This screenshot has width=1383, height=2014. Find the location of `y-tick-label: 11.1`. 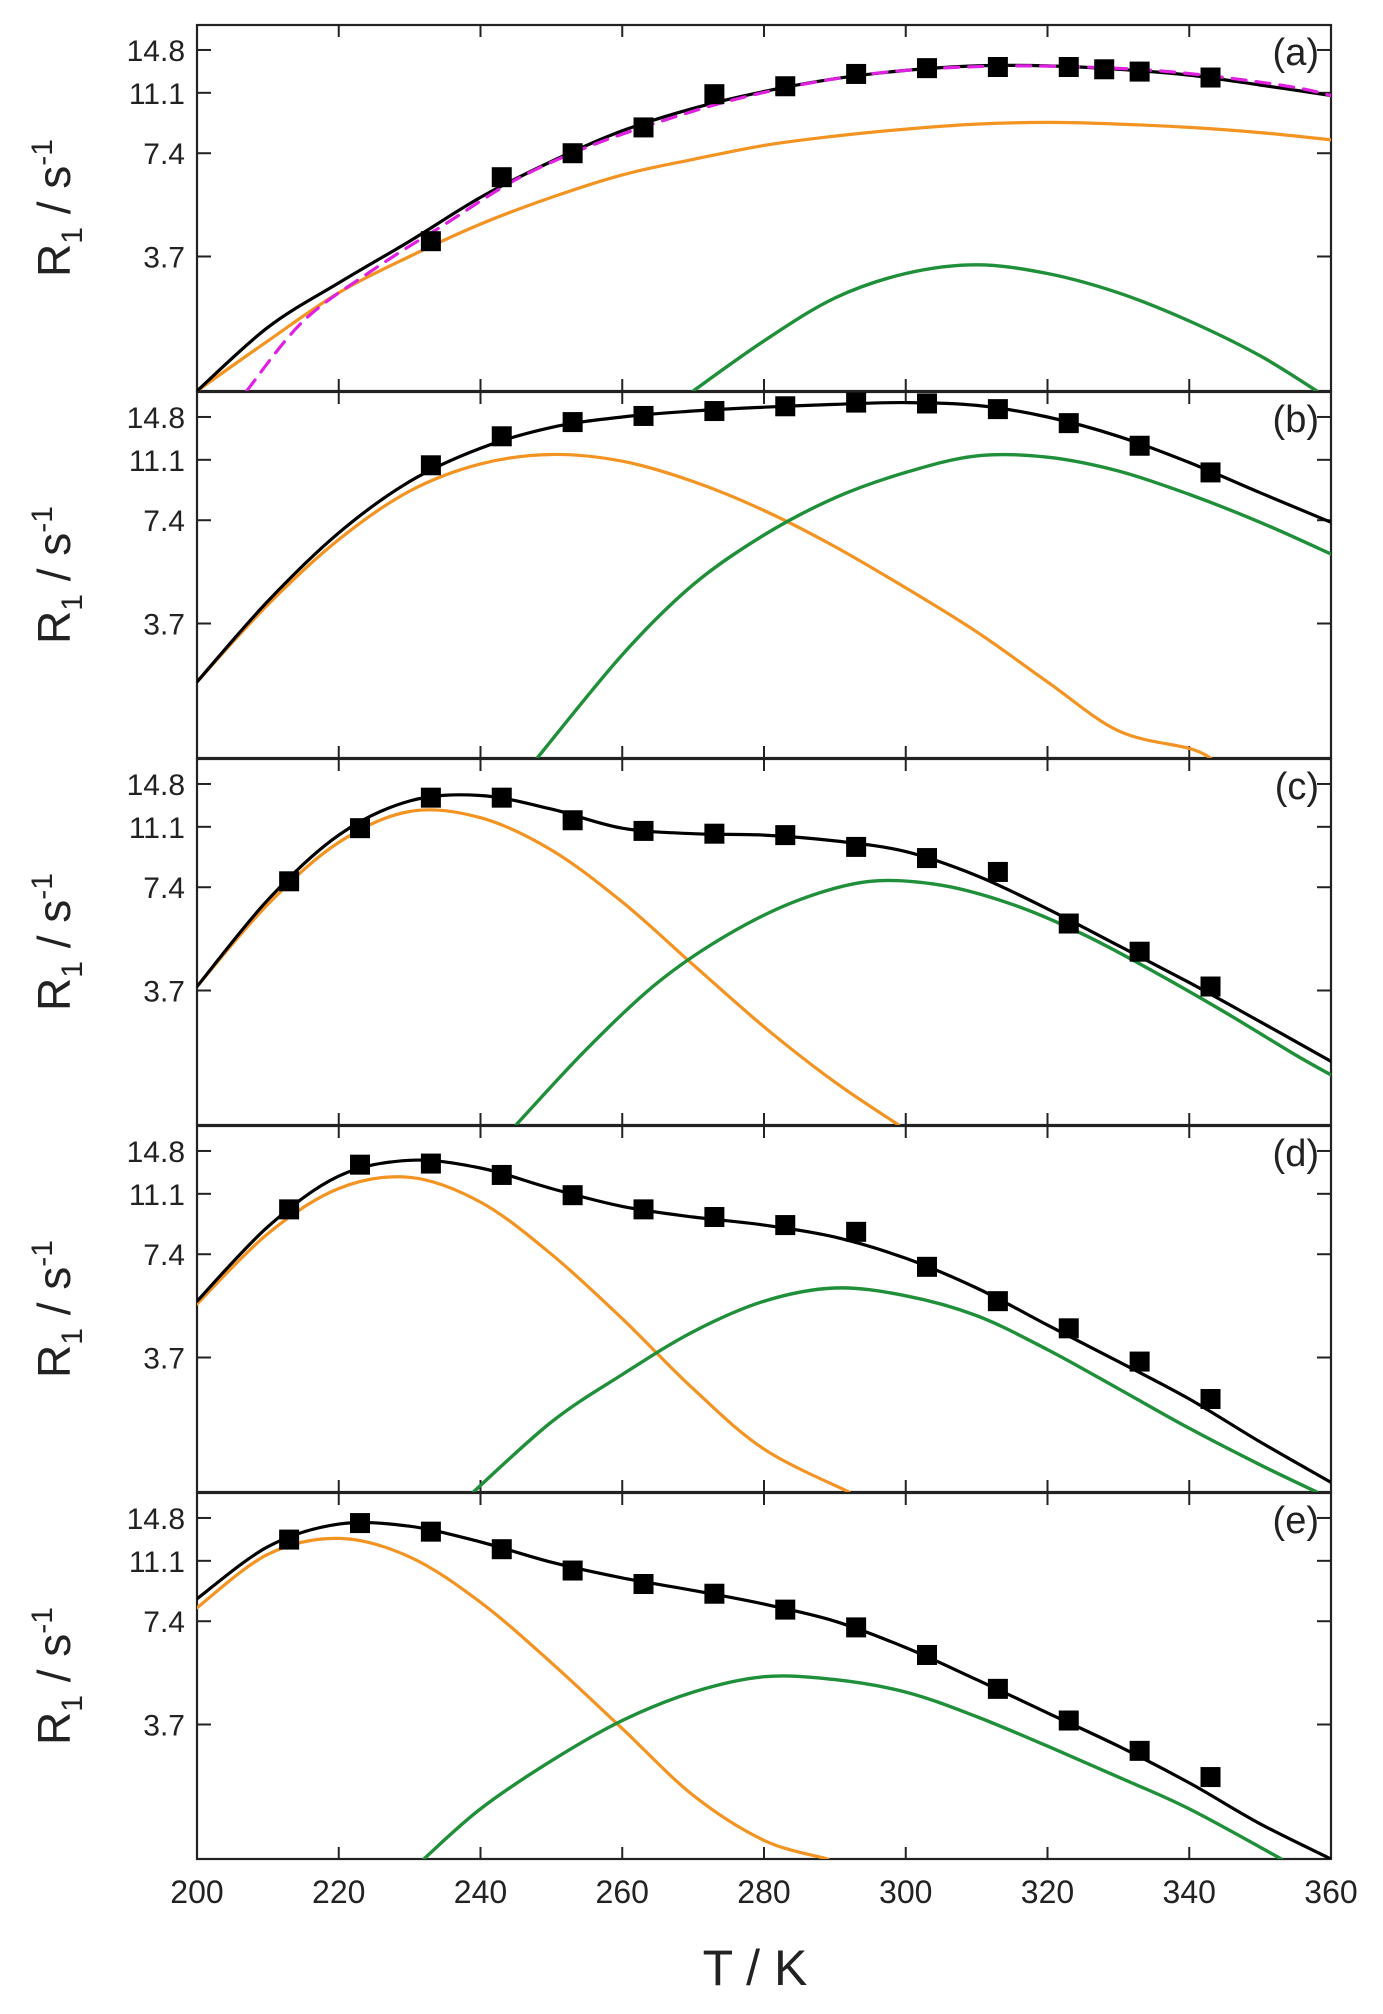

y-tick-label: 11.1 is located at coordinates (157, 828).